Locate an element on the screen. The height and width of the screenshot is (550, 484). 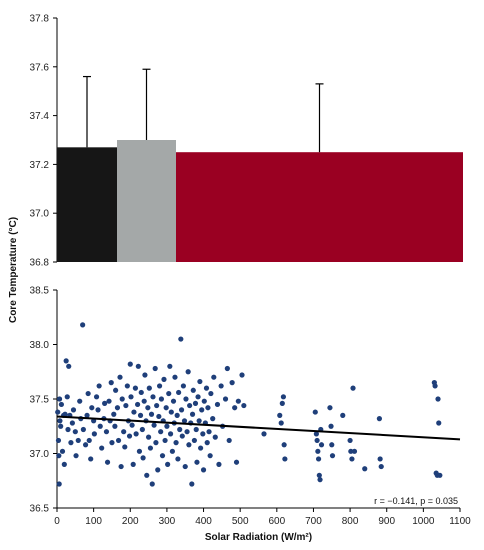
x-tick-label: 1100 is located at coordinates (460, 521).